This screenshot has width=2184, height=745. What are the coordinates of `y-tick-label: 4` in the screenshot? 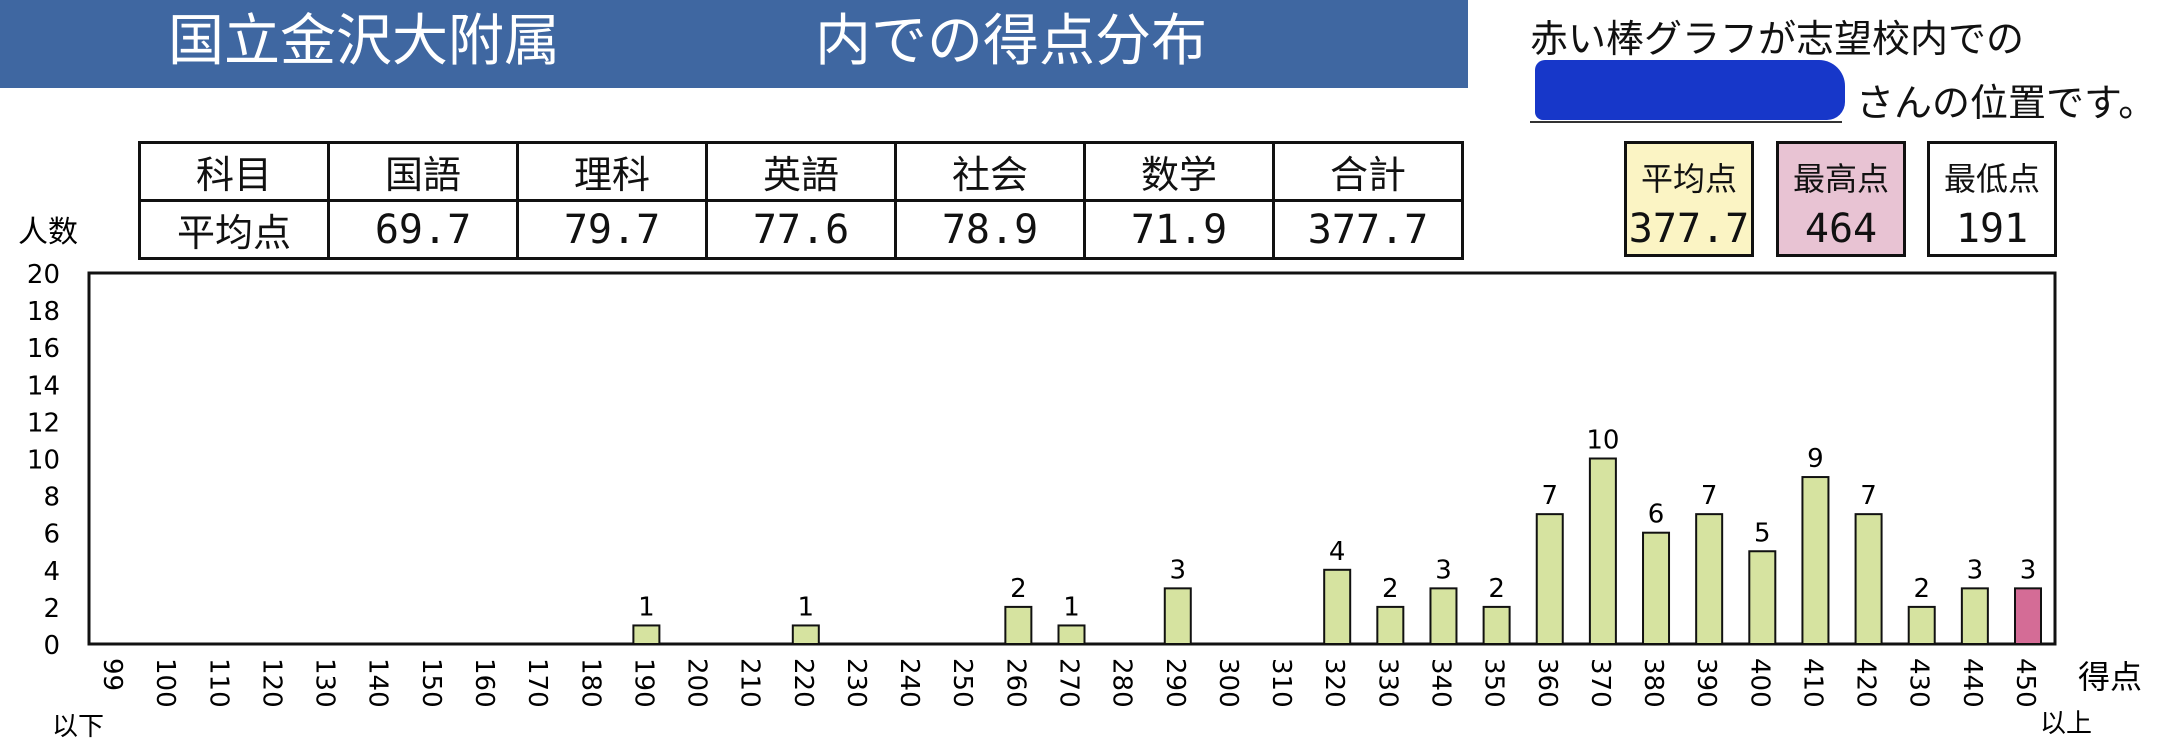 It's located at (51, 572).